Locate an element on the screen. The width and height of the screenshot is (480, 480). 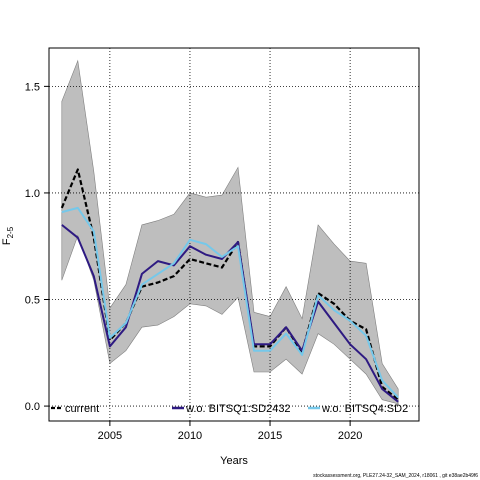
legend-label-w-o-bitsq1-sd2432: w.o. BITSQ1:SD2432 is located at coordinates (238, 409).